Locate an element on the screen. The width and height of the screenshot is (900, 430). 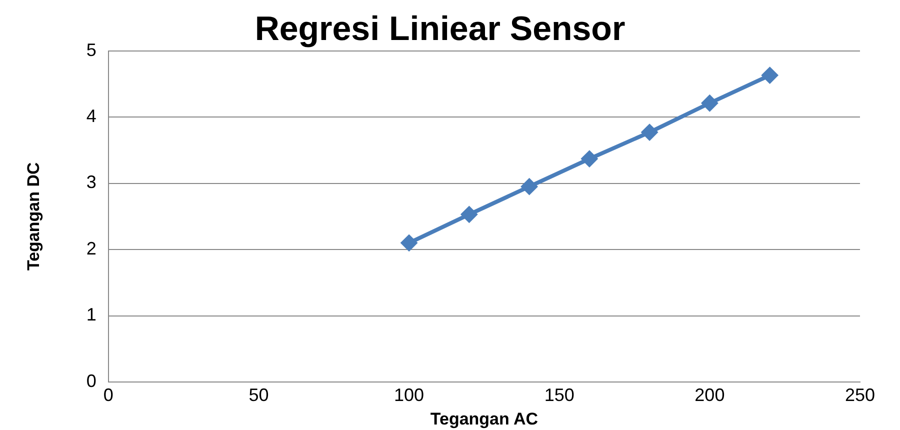
x-tick-label: 50 is located at coordinates (258, 394).